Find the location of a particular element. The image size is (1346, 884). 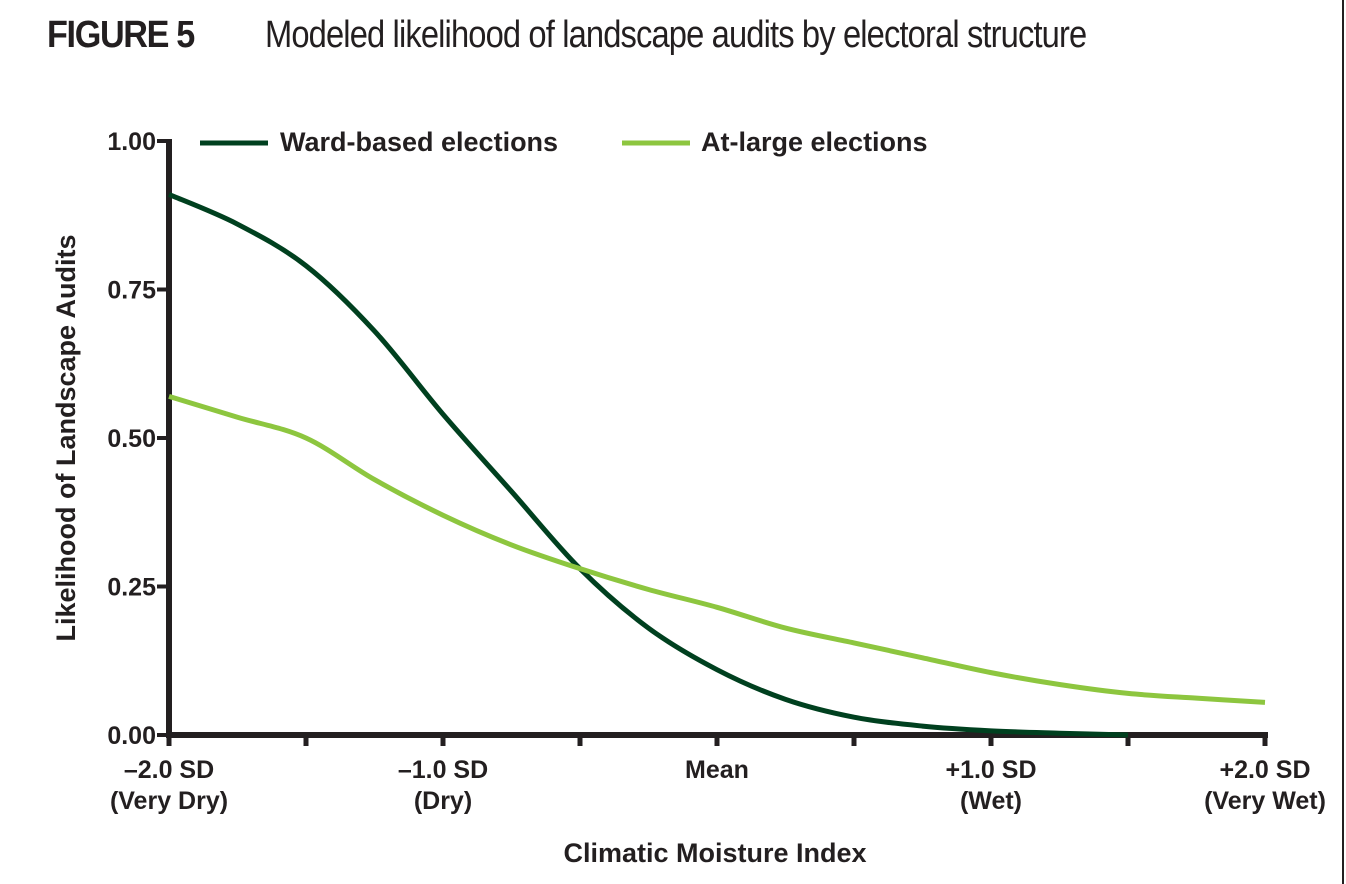

y-tick-label: 0.00 is located at coordinates (131, 736).